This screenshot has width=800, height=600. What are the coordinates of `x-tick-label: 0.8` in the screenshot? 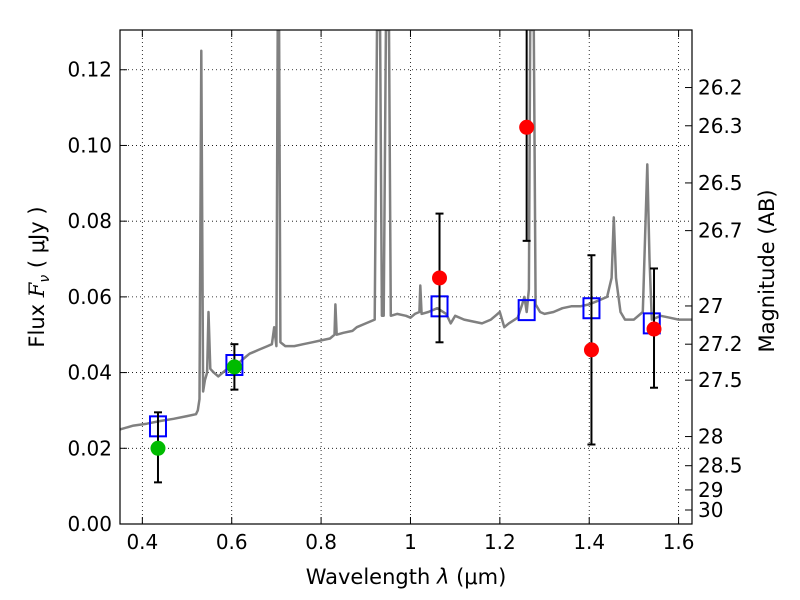 It's located at (321, 542).